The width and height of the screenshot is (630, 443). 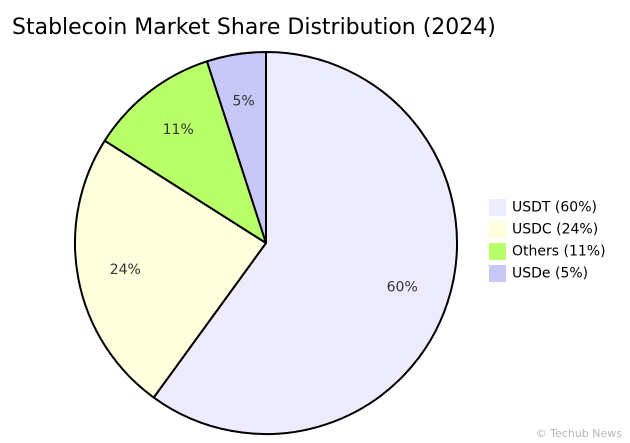 I want to click on legend-swatch-usde, so click(x=497, y=273).